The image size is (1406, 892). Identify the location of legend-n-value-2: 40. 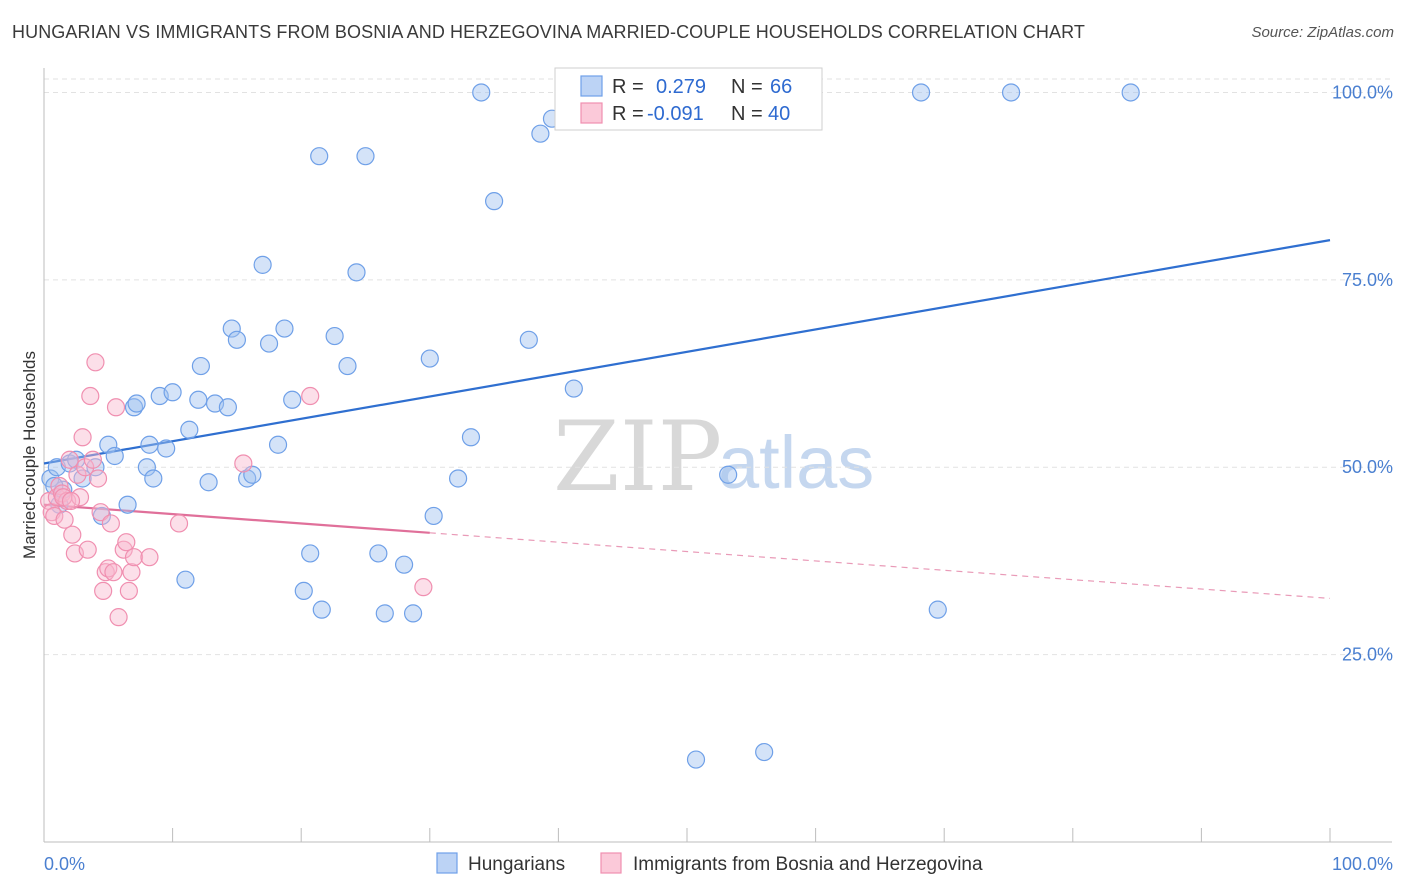
(779, 114).